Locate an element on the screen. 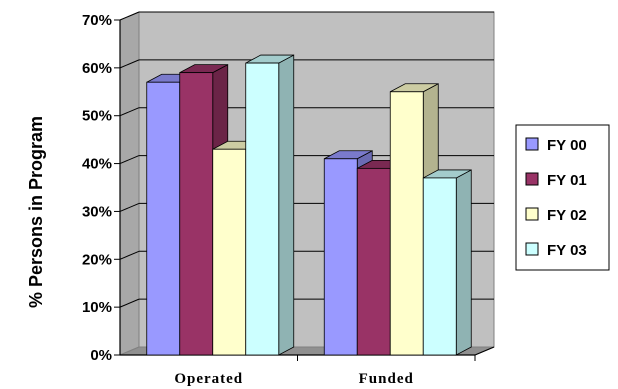 The height and width of the screenshot is (389, 618). x-category-labels: Operated Funded is located at coordinates (294, 379).